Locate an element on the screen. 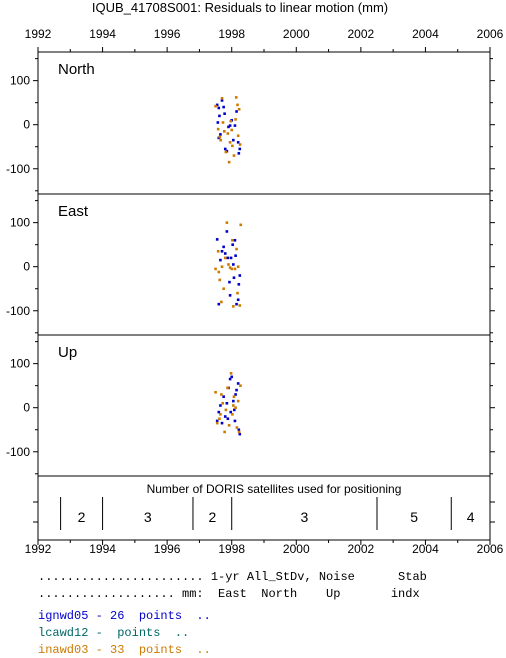 This screenshot has width=506, height=658. satellite-count: 3 is located at coordinates (304, 517).